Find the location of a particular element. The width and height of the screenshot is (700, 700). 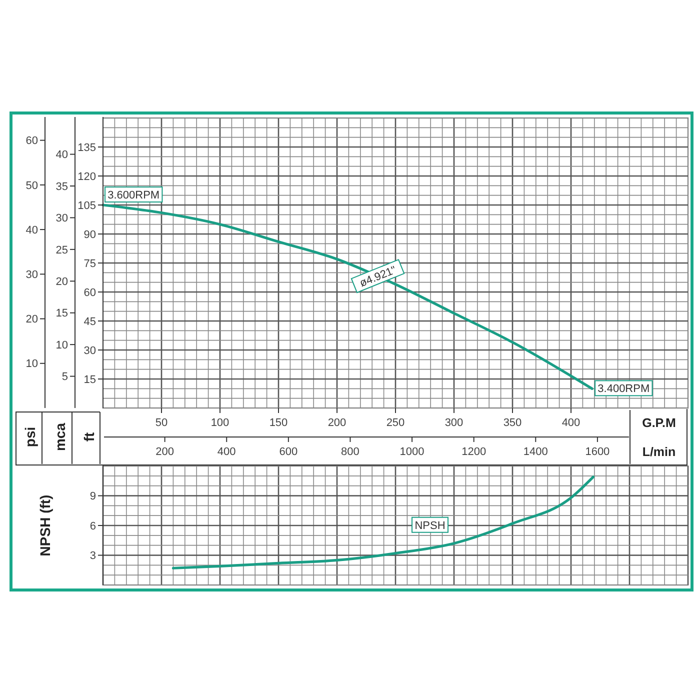

y-tick-label: 60 is located at coordinates (90, 292).